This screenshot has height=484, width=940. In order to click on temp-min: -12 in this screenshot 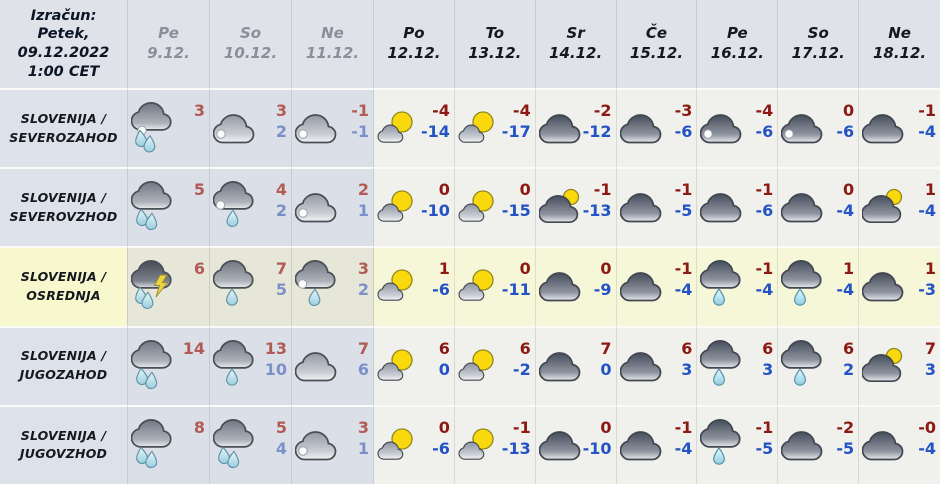, I will do `click(597, 131)`.